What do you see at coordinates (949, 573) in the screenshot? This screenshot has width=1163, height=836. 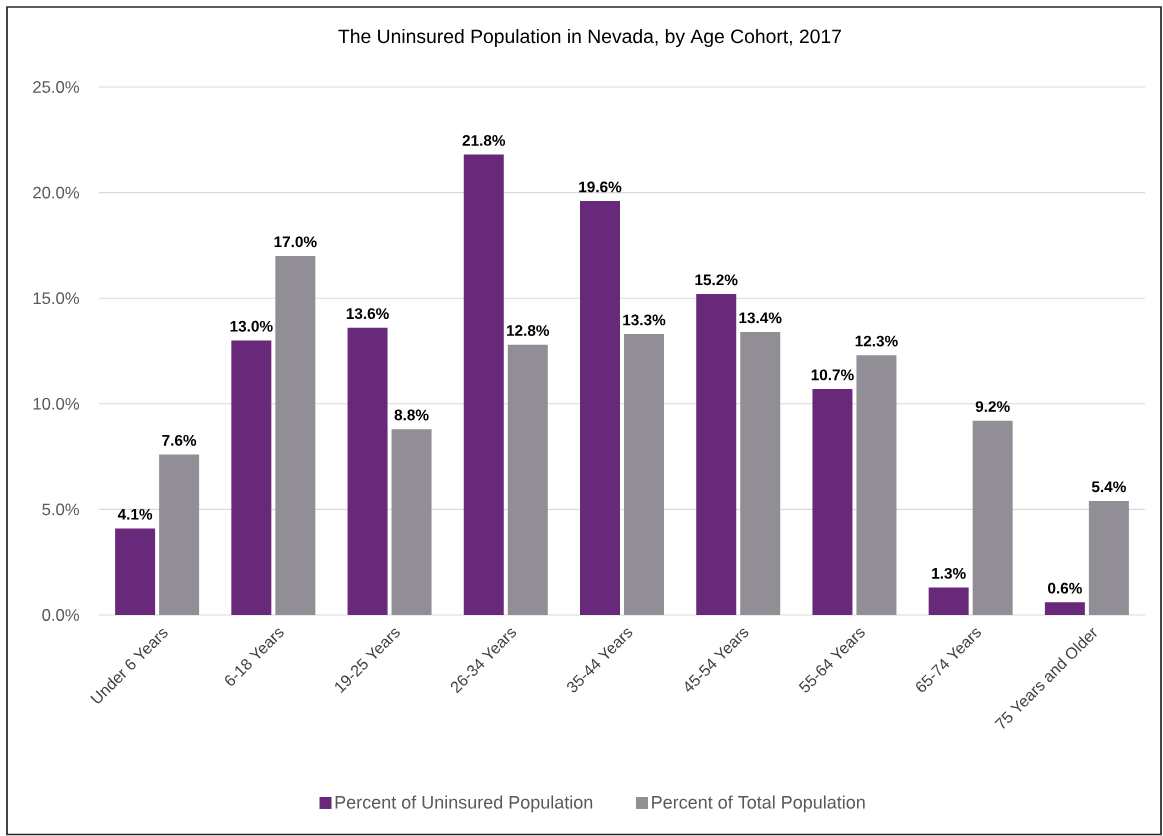 I see `data-label: 1.3%` at bounding box center [949, 573].